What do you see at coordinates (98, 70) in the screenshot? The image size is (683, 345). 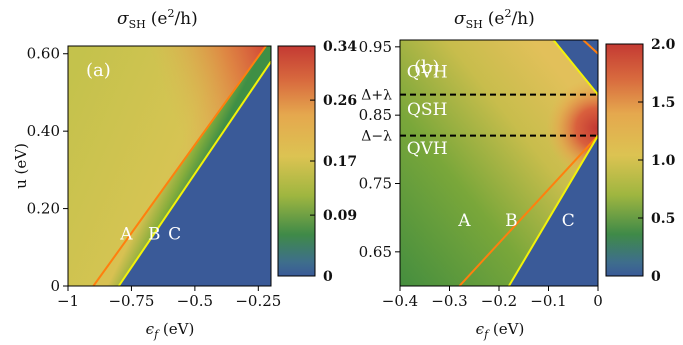 I see `panel-label-a: (a)` at bounding box center [98, 70].